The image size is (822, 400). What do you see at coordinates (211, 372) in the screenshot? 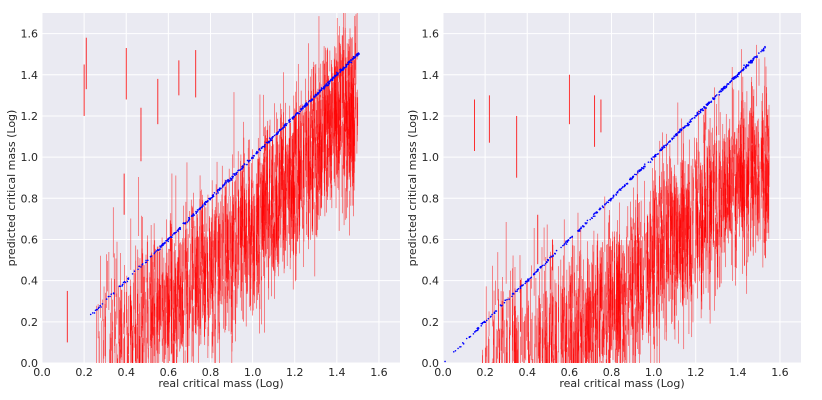
I see `x-tick-label: 0.8` at bounding box center [211, 372].